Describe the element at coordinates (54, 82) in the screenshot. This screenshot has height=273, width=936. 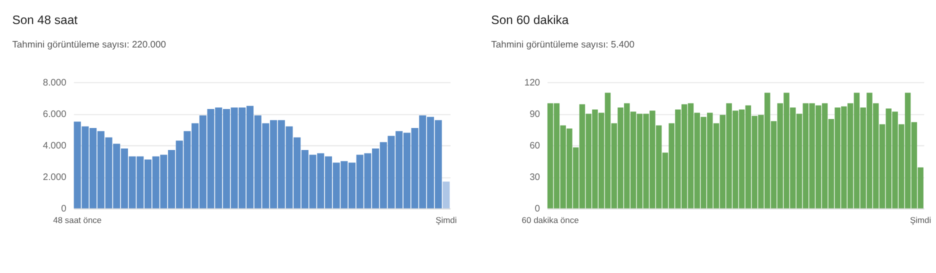
I see `y-tick-label: 8.000` at that location.